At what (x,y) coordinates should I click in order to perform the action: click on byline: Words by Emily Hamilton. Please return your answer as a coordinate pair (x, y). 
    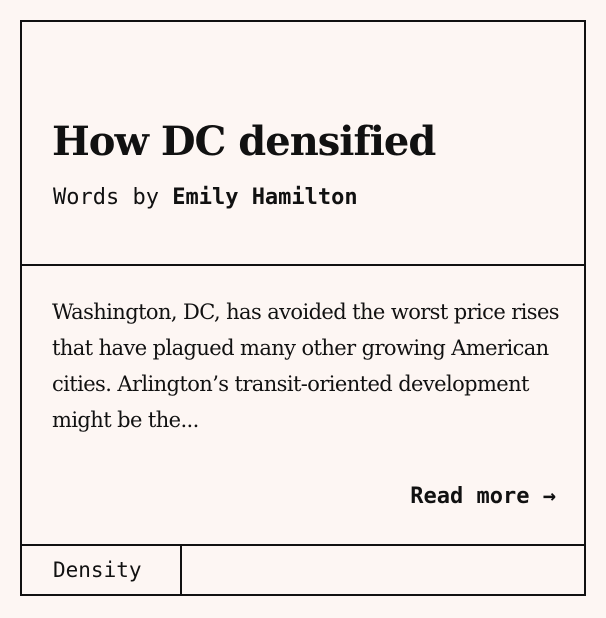
    Looking at the image, I should click on (205, 197).